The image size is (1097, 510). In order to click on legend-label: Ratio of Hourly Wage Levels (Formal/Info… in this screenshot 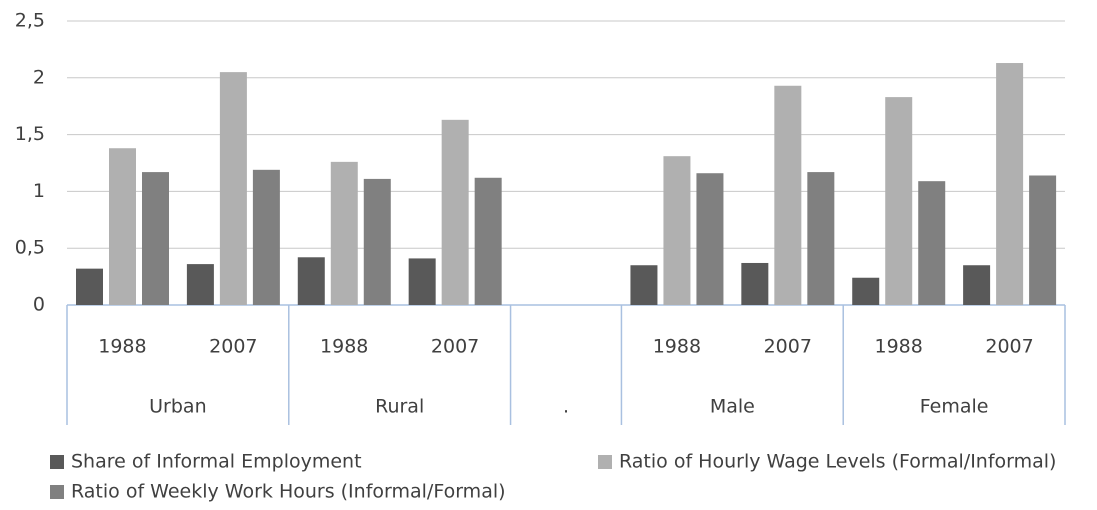, I will do `click(837, 462)`.